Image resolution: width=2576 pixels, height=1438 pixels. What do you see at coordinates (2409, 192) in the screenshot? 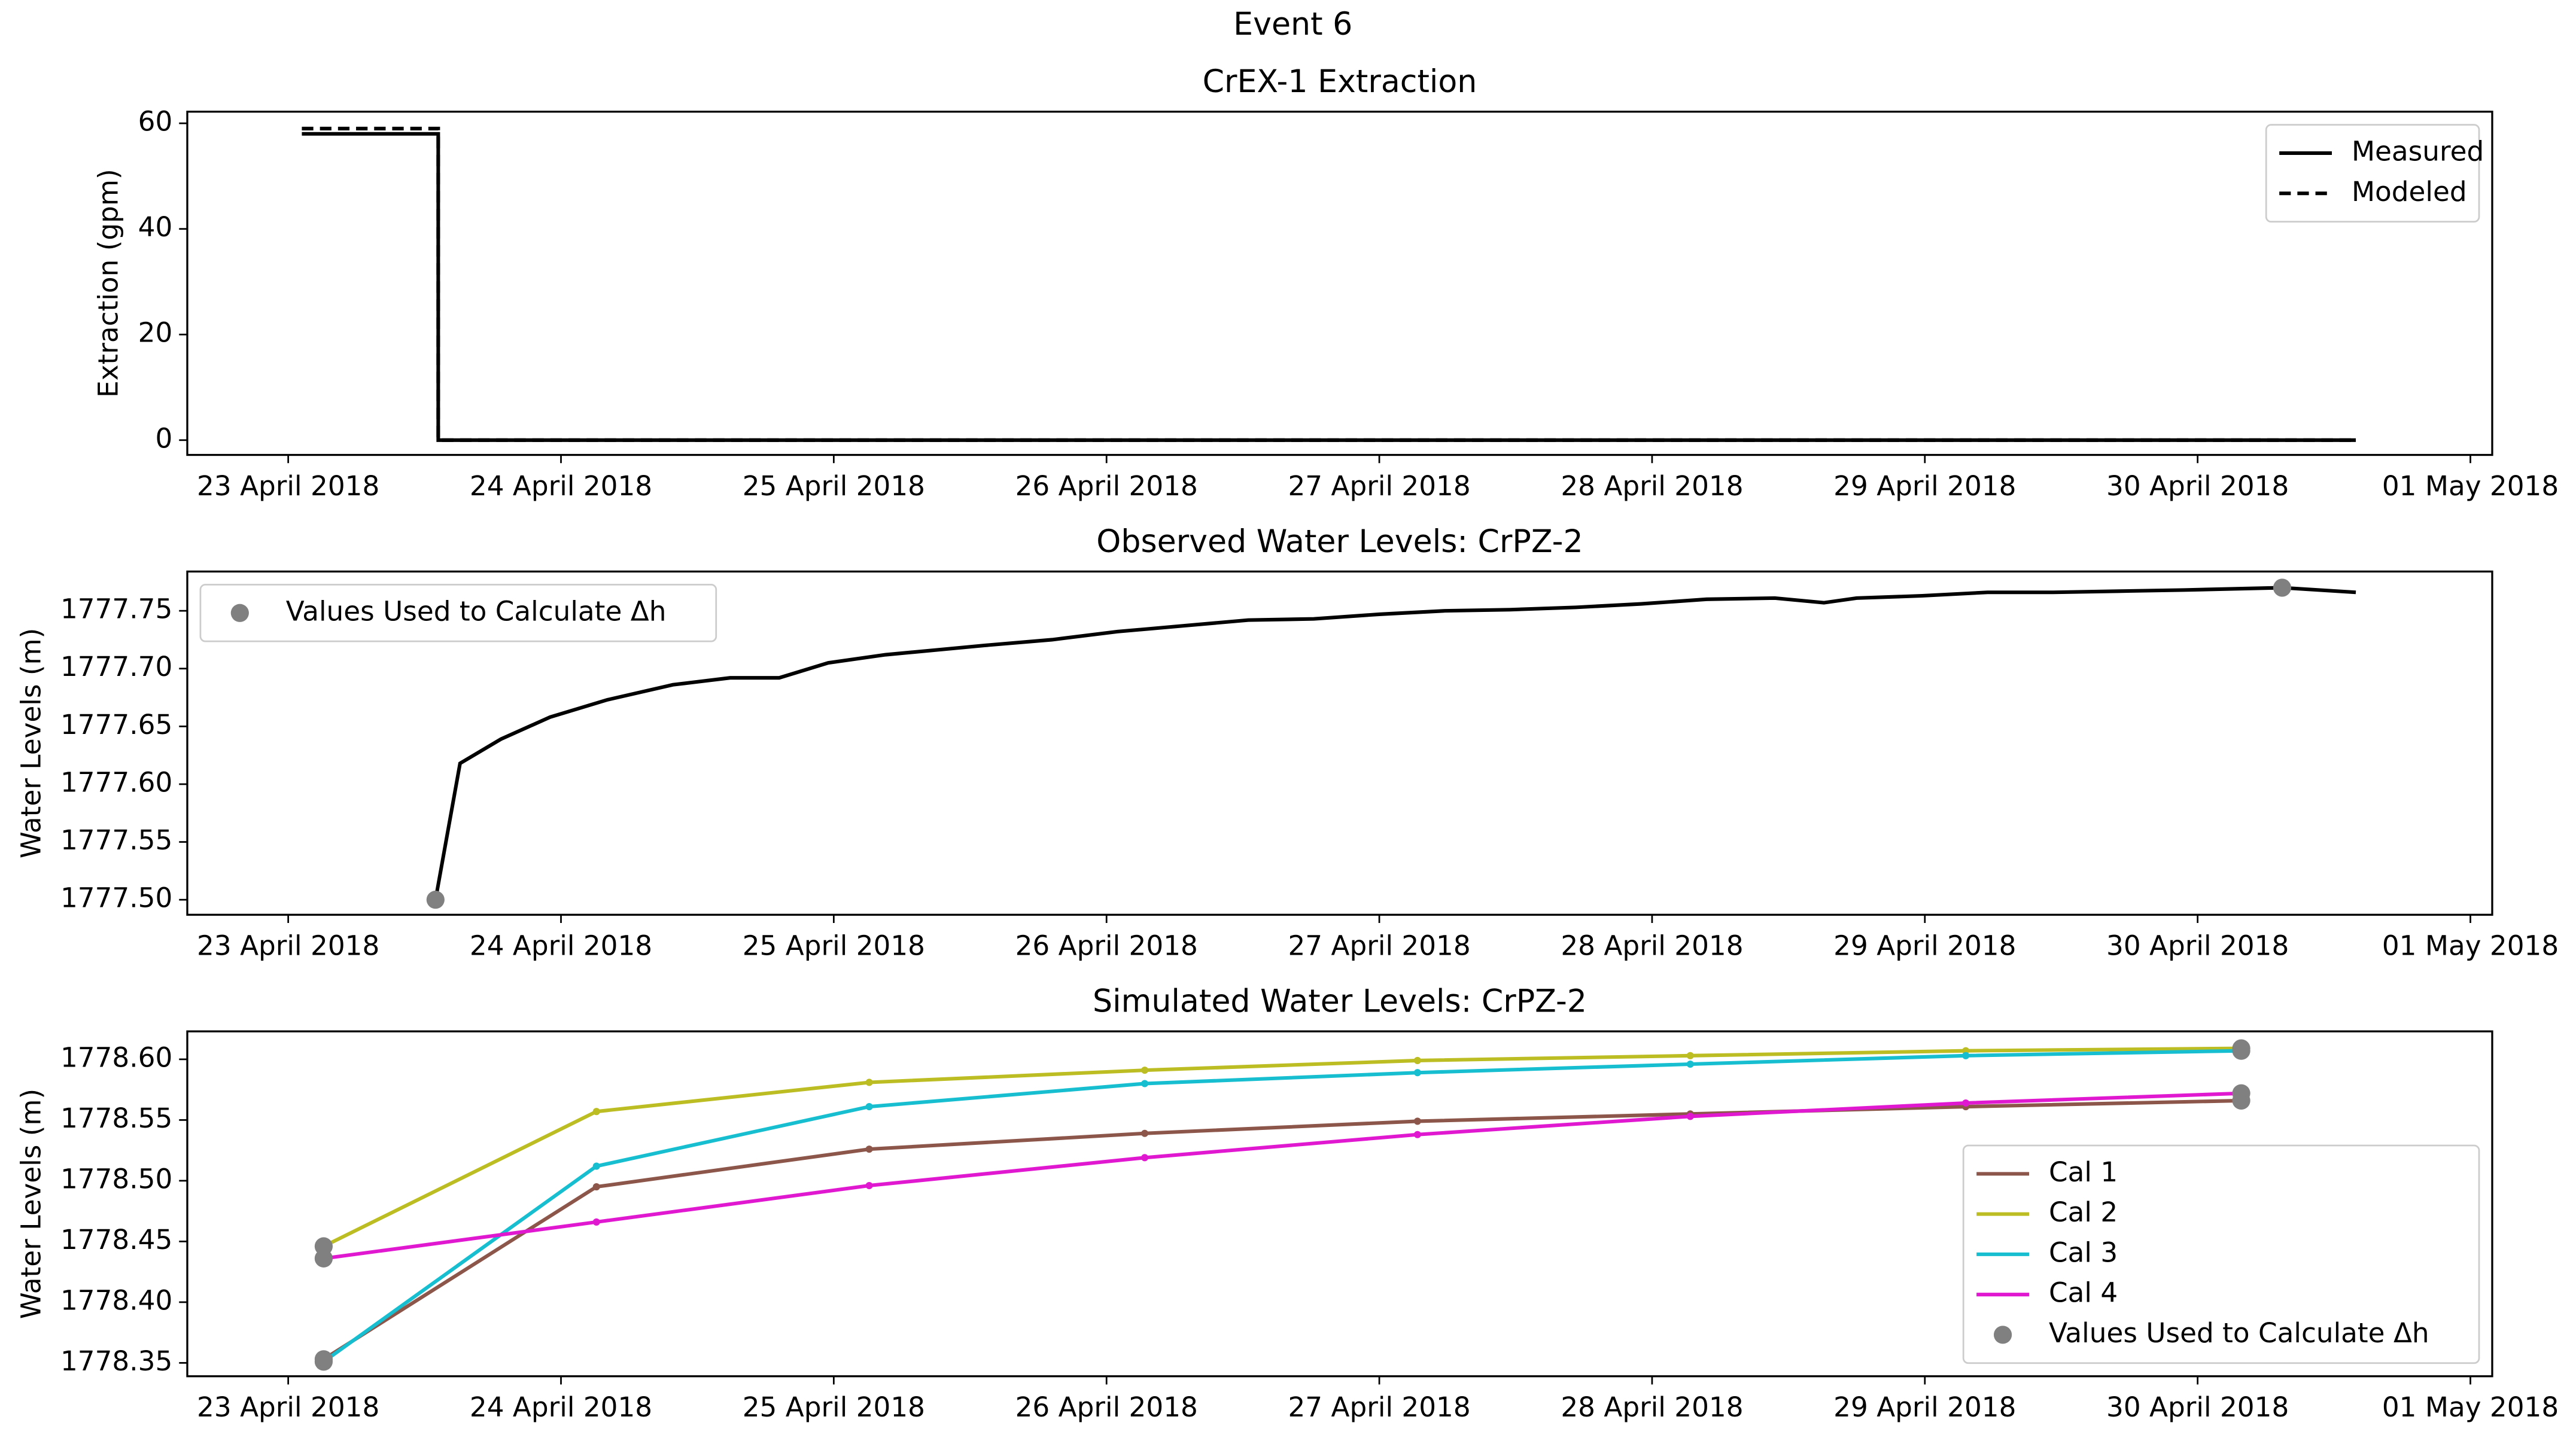
I see `legend-label: Modeled` at bounding box center [2409, 192].